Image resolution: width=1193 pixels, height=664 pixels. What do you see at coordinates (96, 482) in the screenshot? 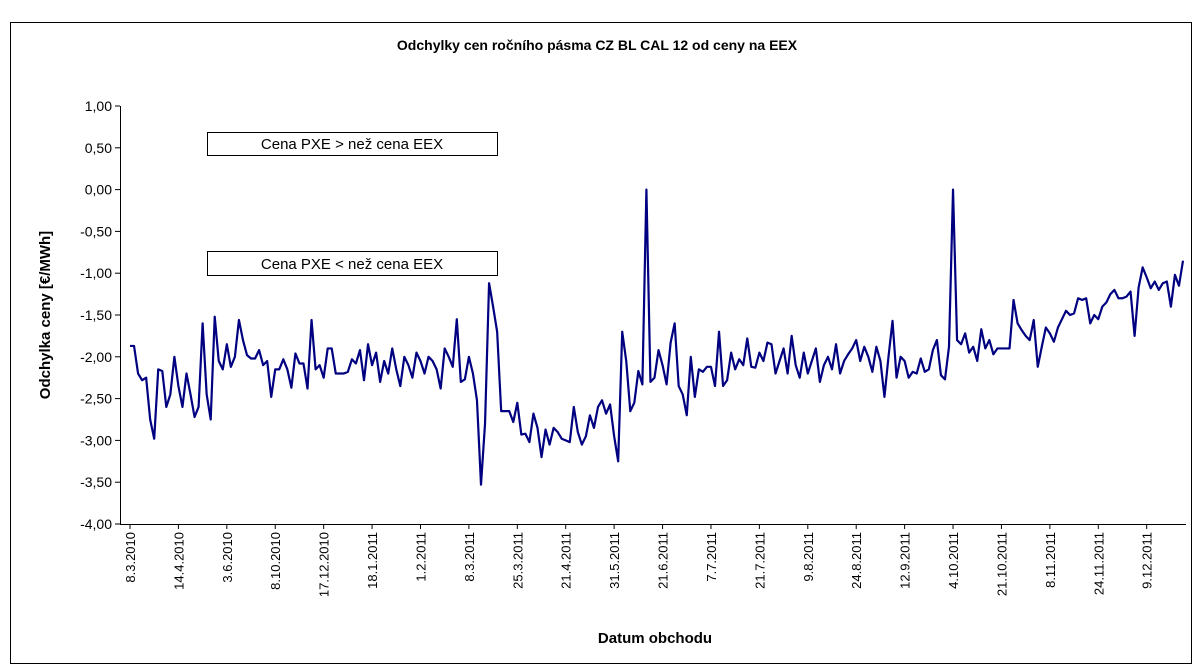
I see `y-tick-label: -3,50` at bounding box center [96, 482].